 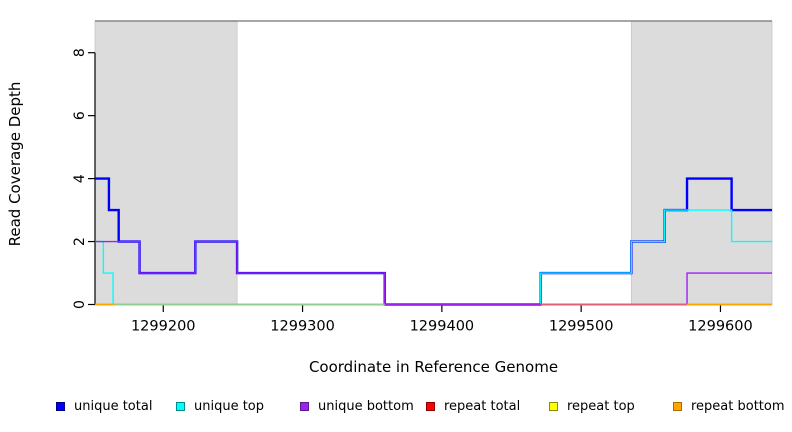 I want to click on legend-label: repeat bottom, so click(x=738, y=406).